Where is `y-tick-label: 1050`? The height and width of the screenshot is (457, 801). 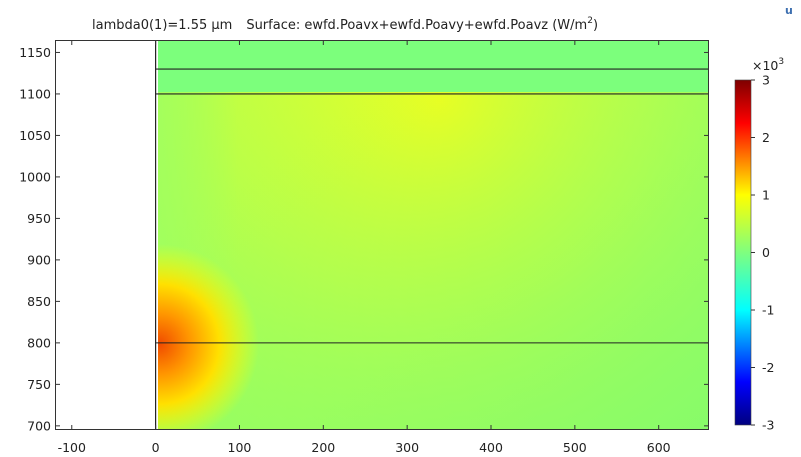 y-tick-label: 1050 is located at coordinates (35, 135).